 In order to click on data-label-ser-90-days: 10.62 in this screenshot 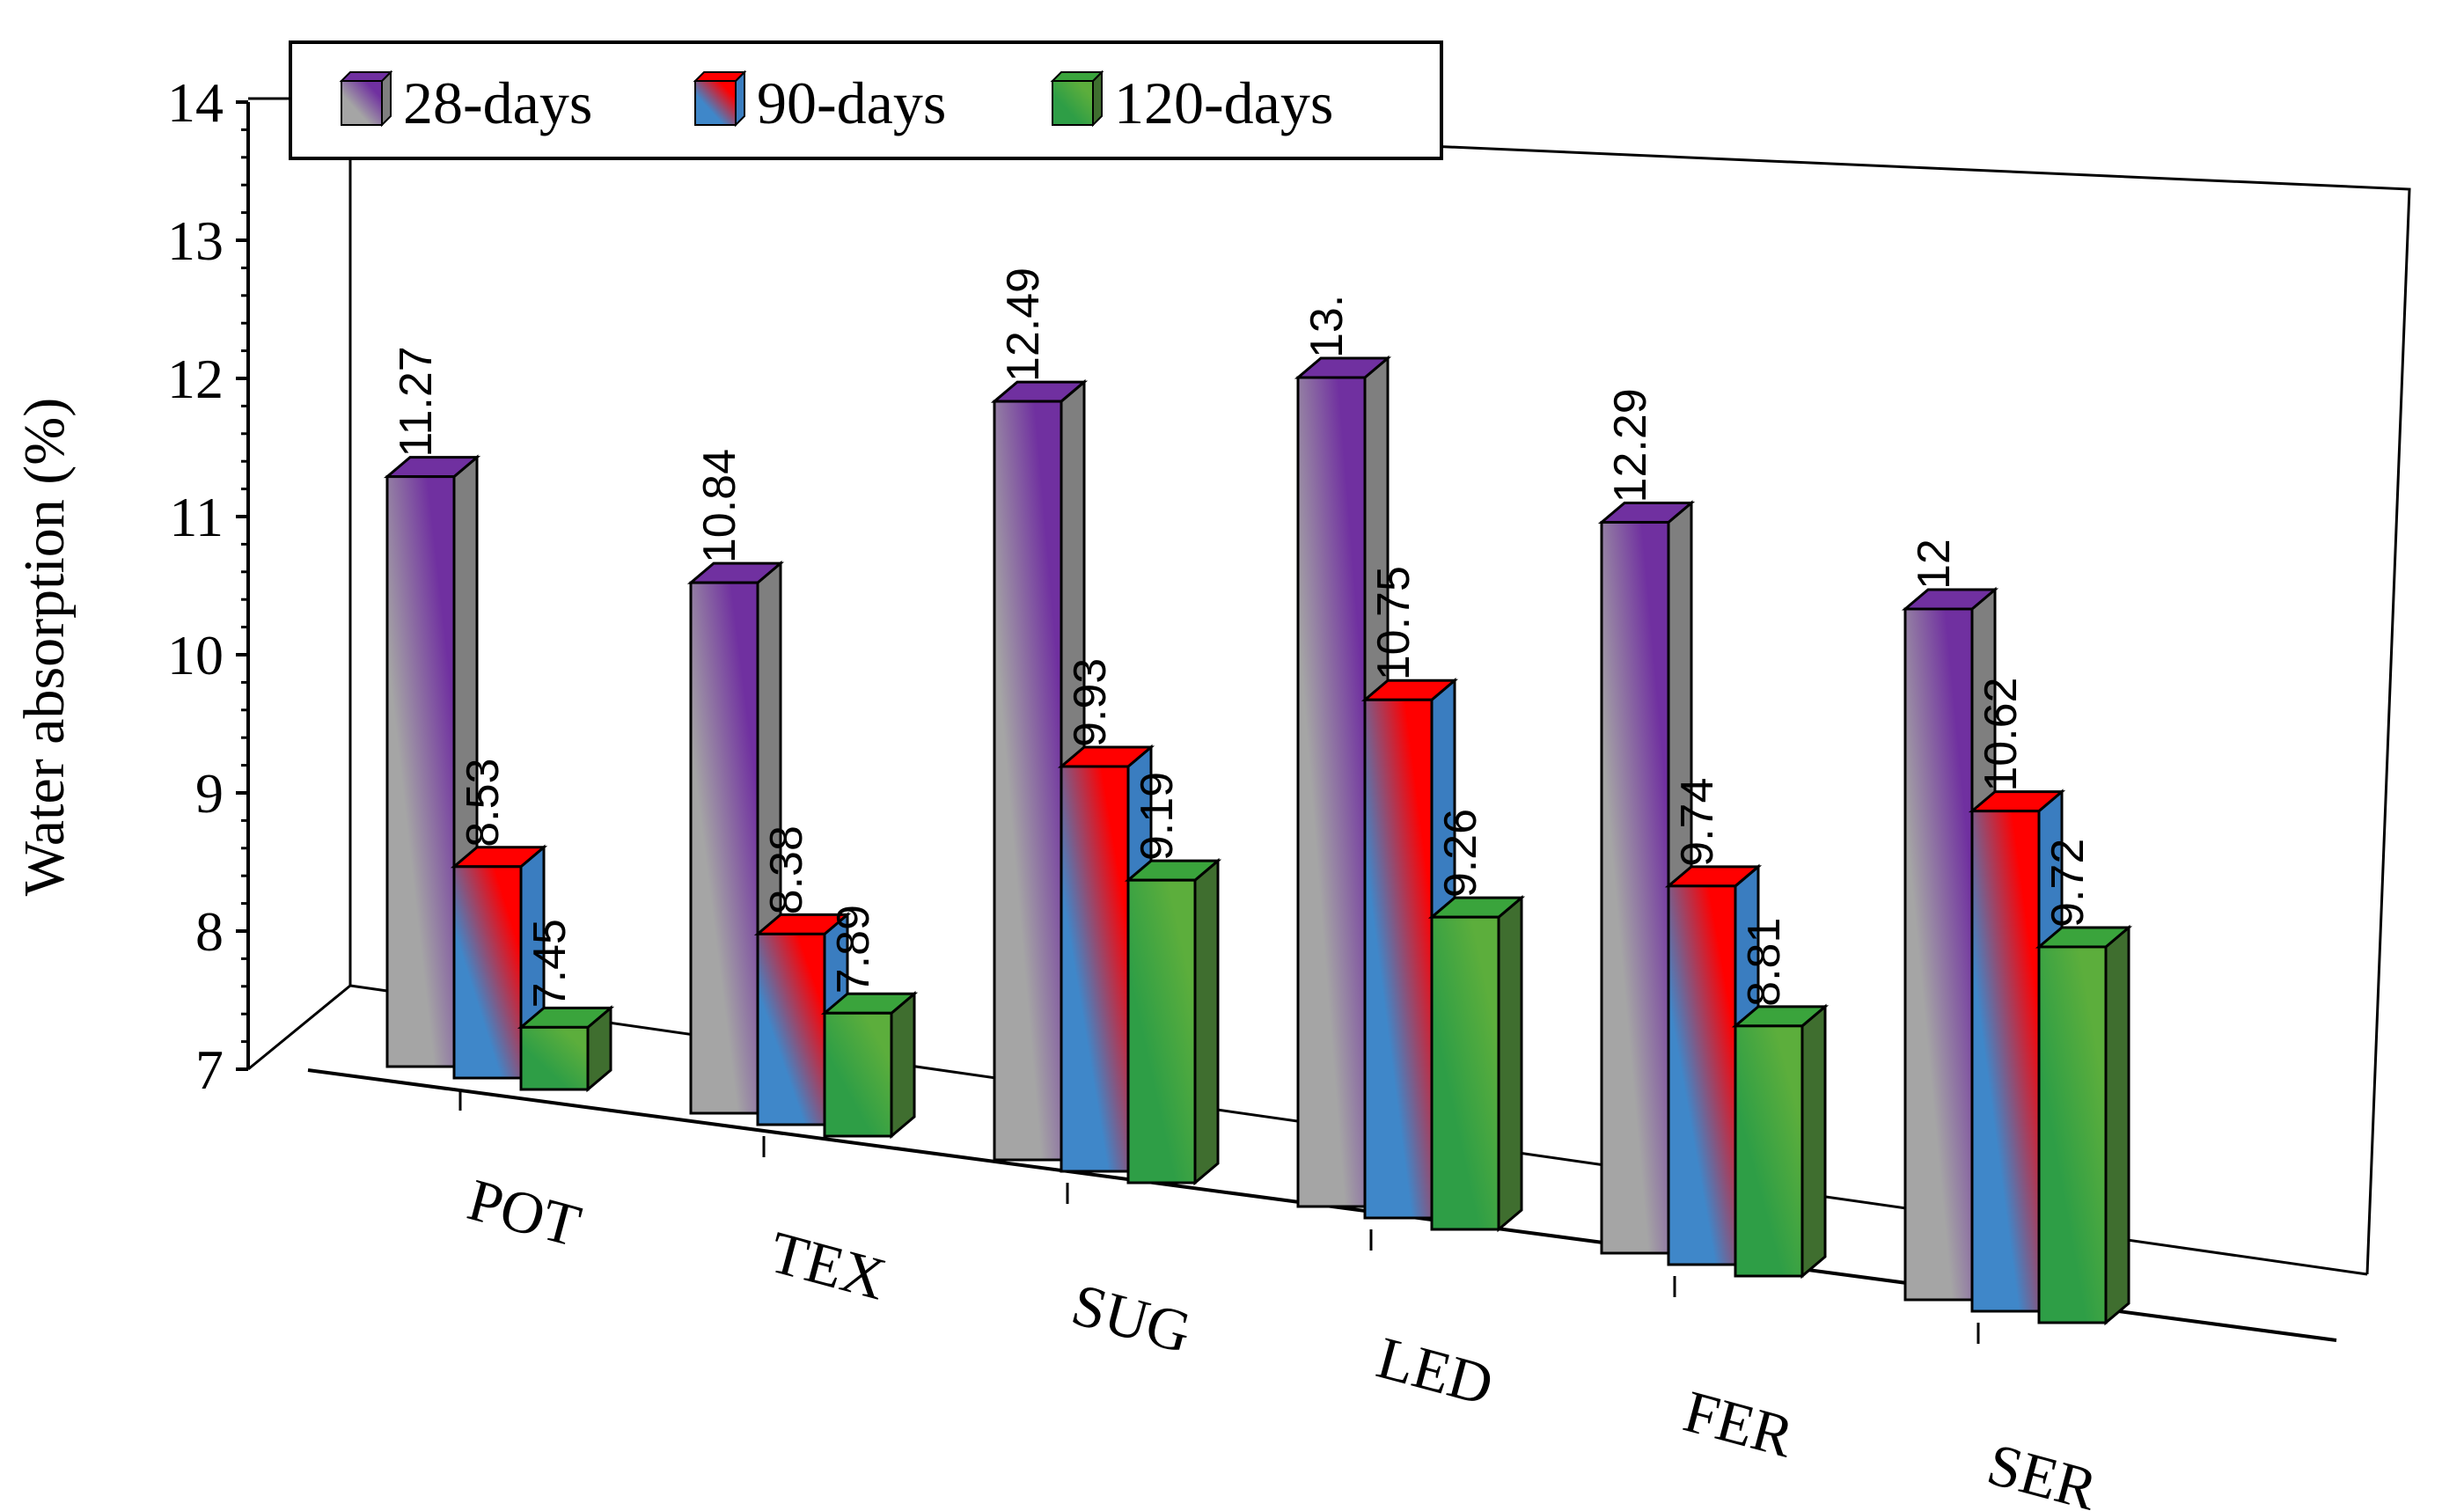, I will do `click(2002, 735)`.